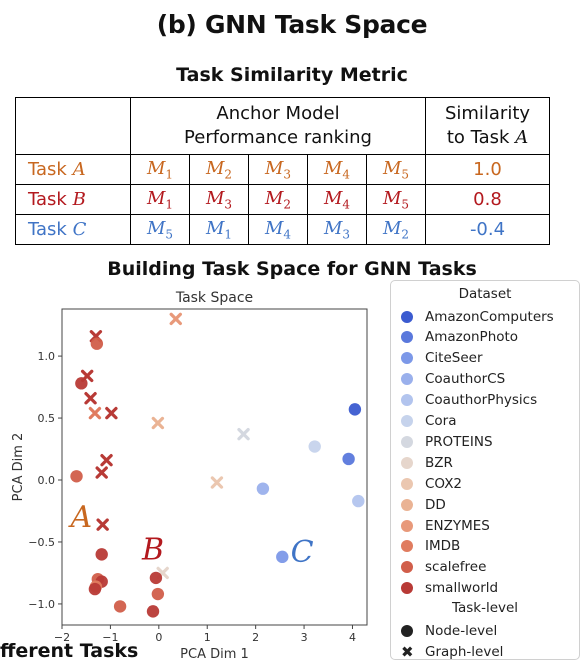  Describe the element at coordinates (278, 137) in the screenshot. I see `header-ranking-line2: Performance ranking` at that location.